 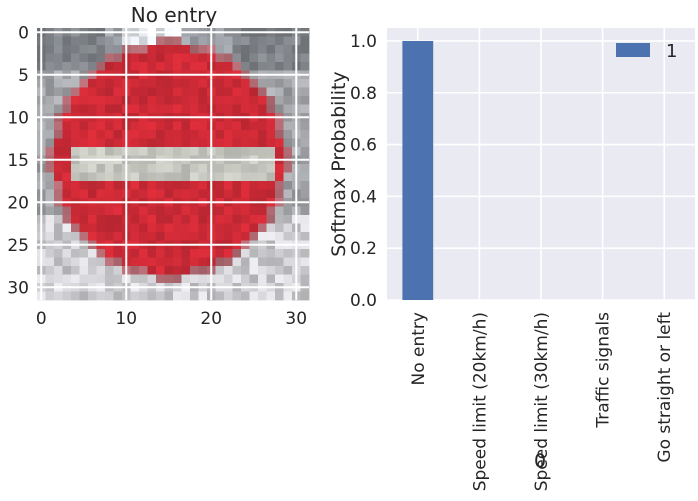 What do you see at coordinates (540, 461) in the screenshot?
I see `x-axis-label: 0` at bounding box center [540, 461].